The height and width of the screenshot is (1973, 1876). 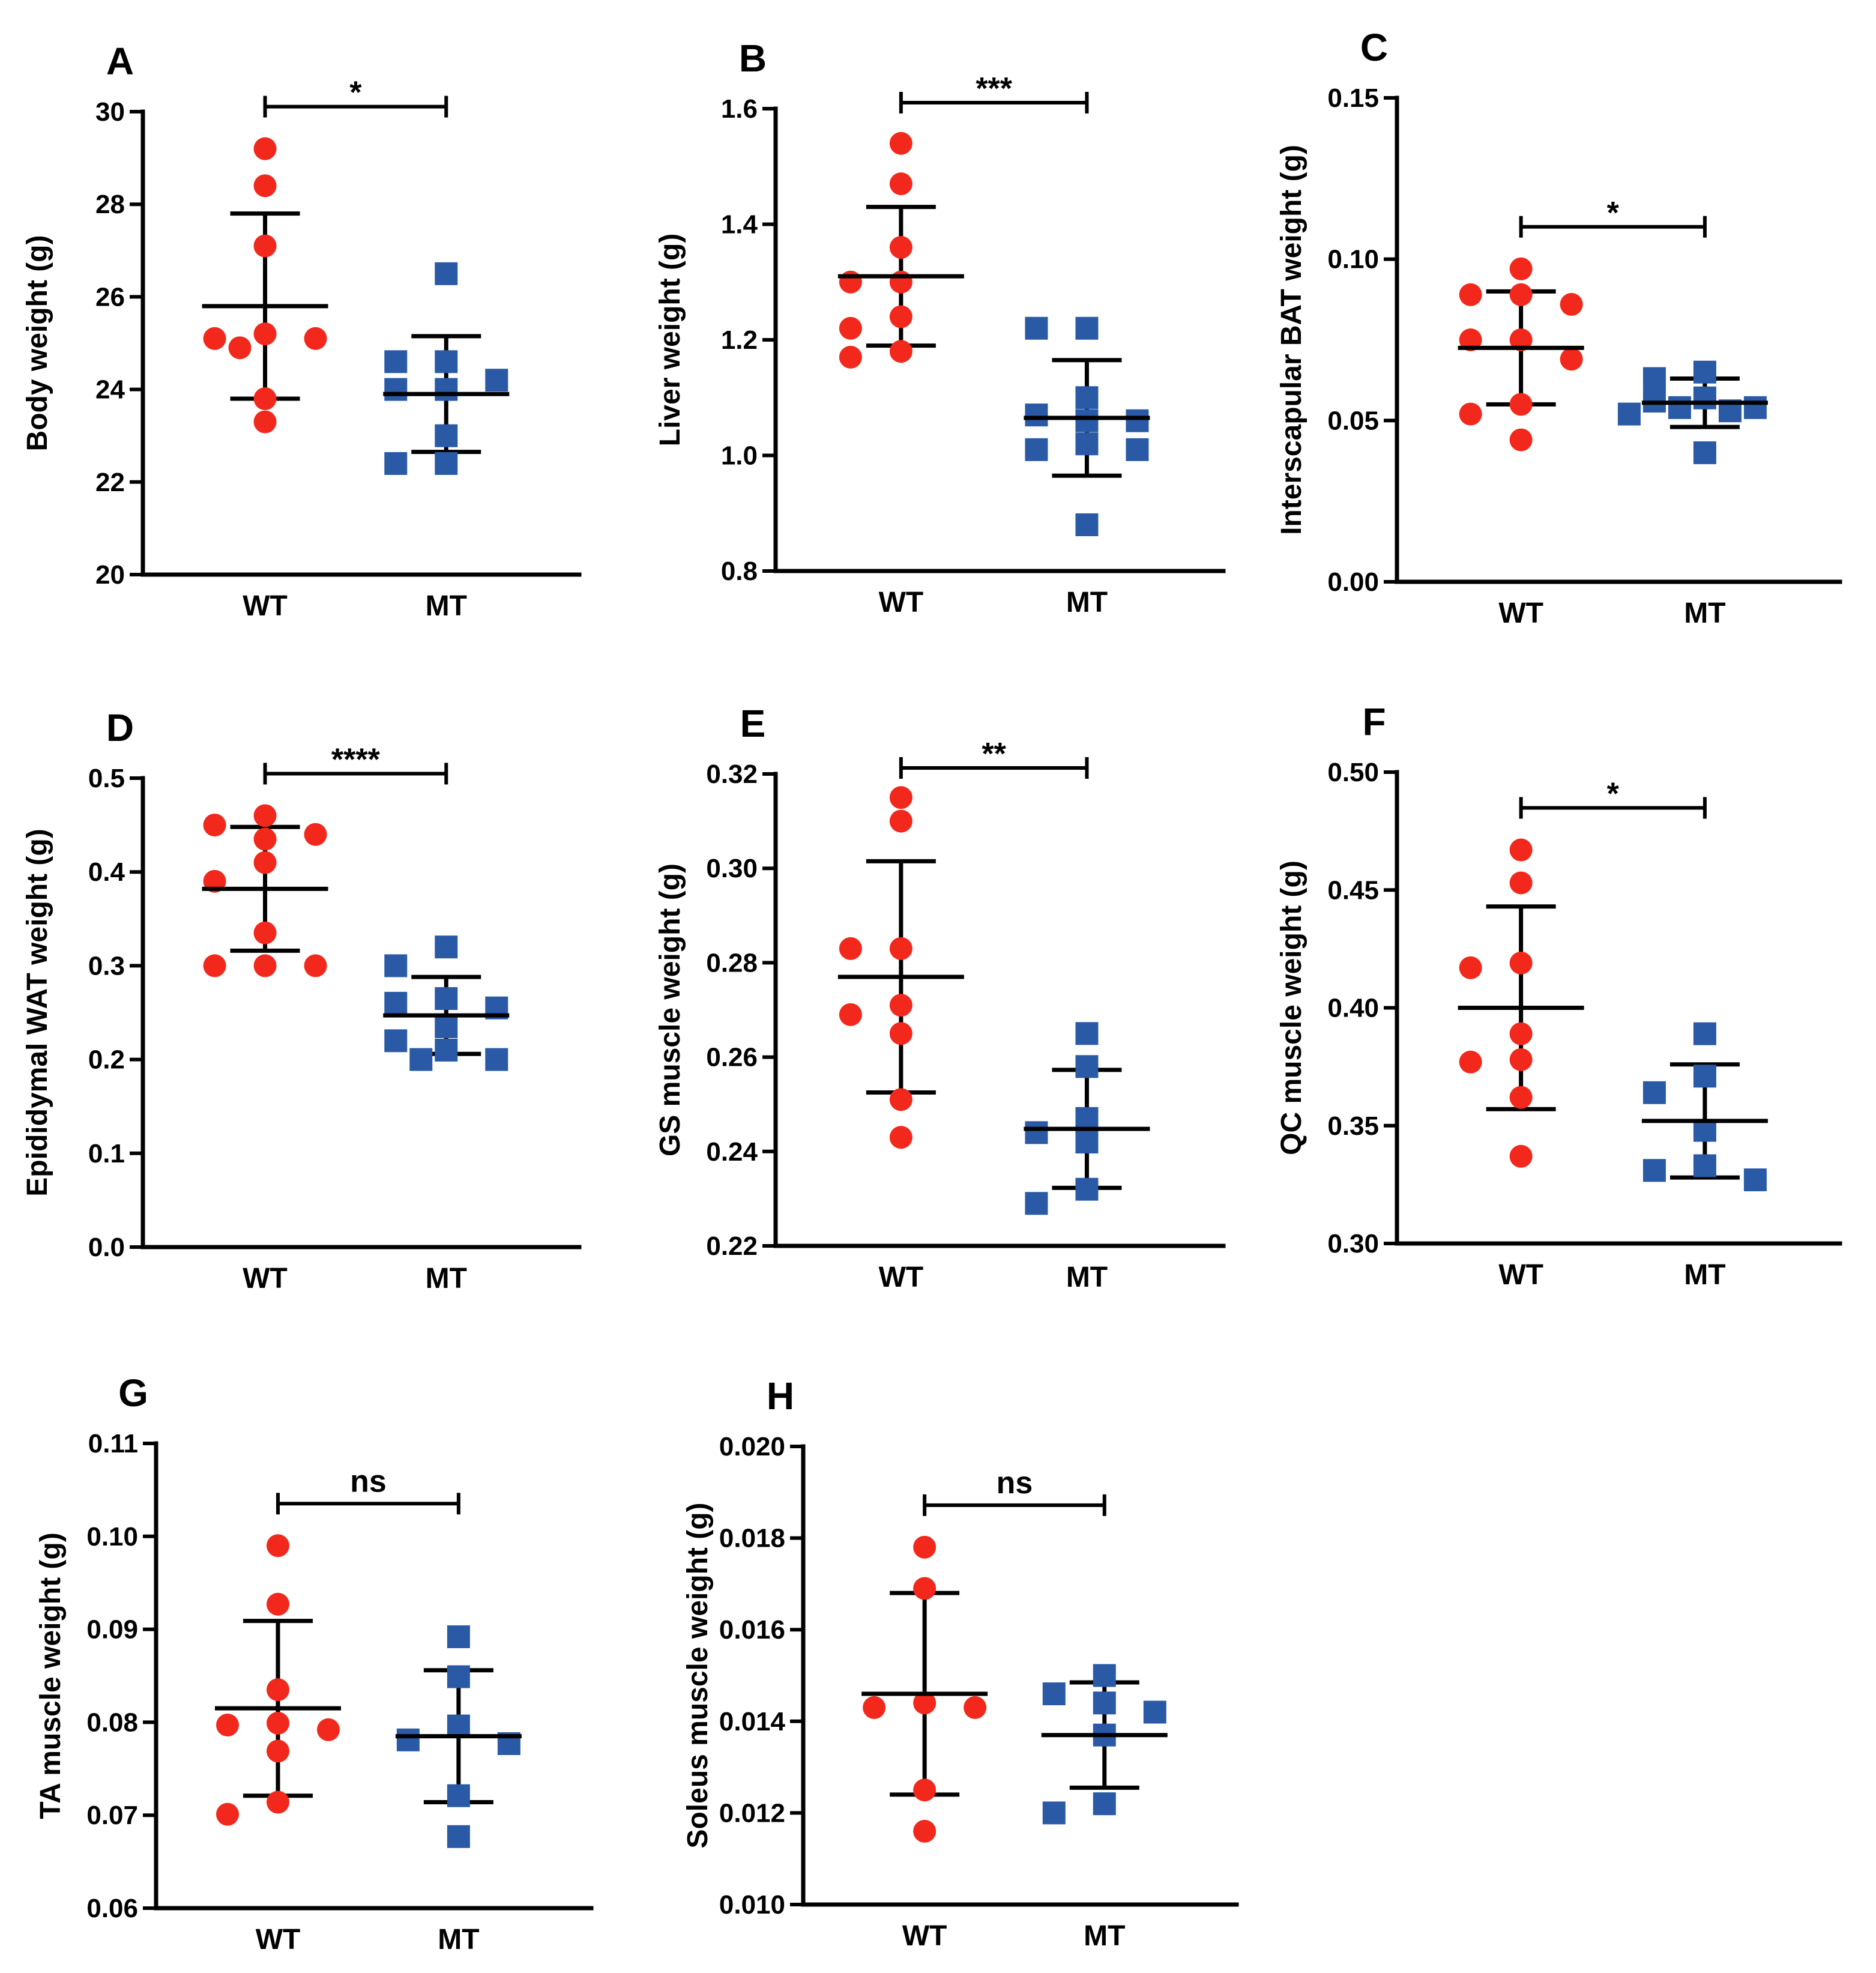 I want to click on panel-d-letter: D, so click(x=120, y=728).